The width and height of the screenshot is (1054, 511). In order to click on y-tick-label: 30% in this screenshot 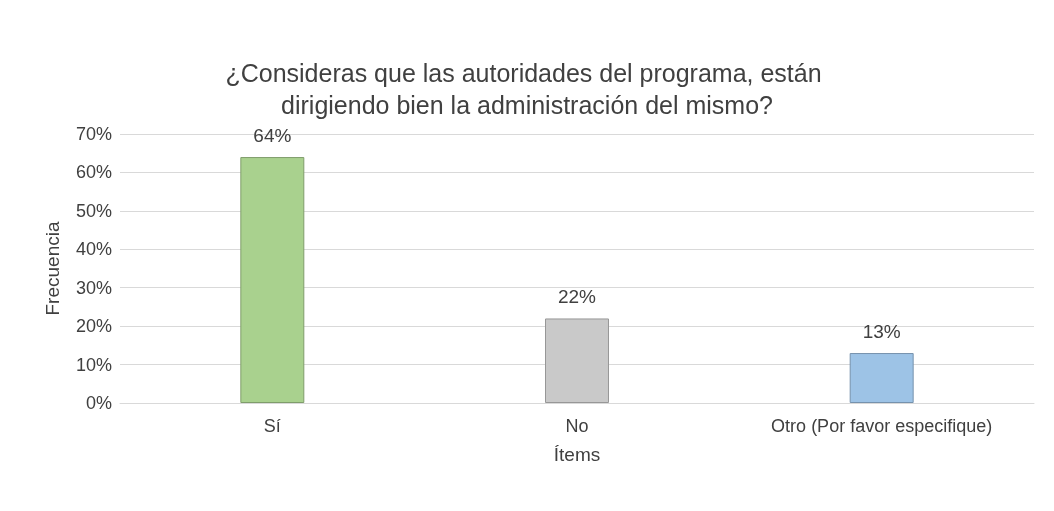, I will do `click(93, 287)`.